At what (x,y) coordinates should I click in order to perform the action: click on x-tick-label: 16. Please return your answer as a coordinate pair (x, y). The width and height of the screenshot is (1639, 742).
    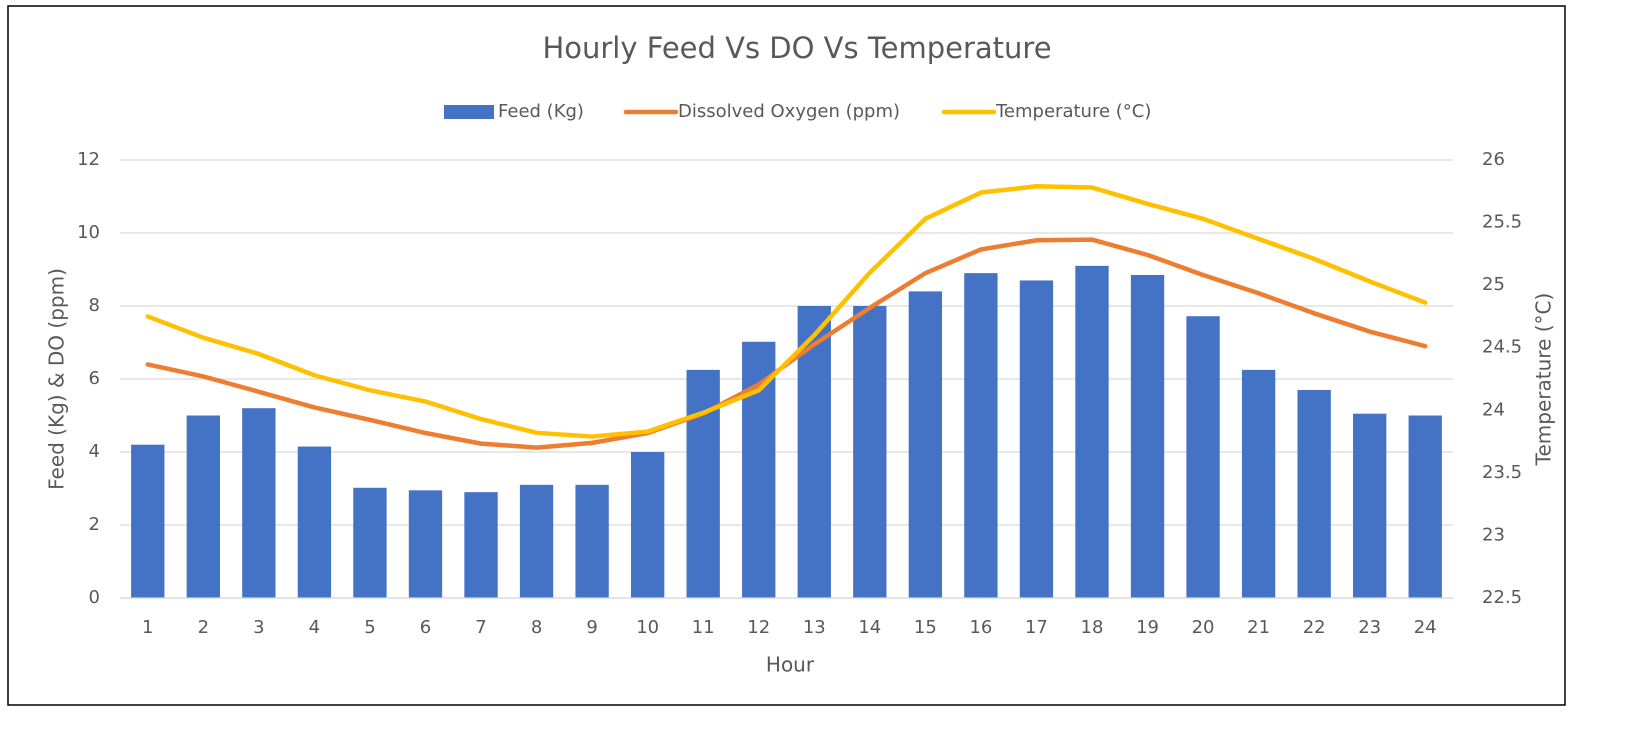
    Looking at the image, I should click on (980, 627).